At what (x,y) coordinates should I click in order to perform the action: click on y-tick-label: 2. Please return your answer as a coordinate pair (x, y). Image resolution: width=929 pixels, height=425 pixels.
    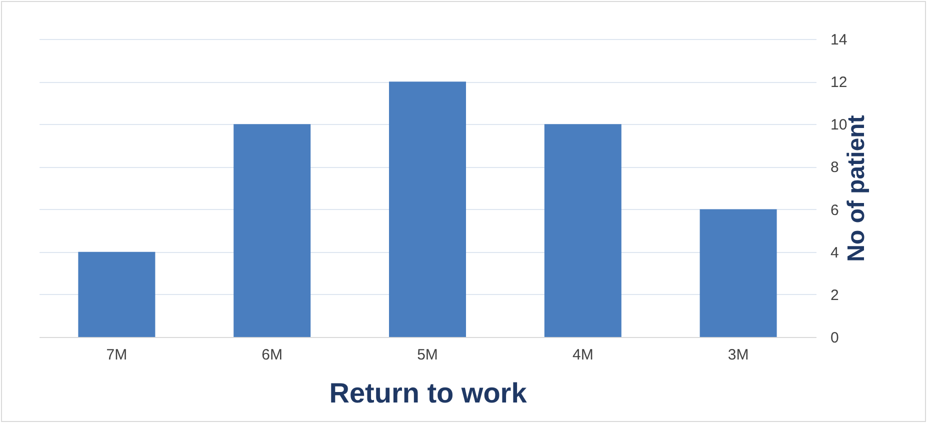
    Looking at the image, I should click on (834, 295).